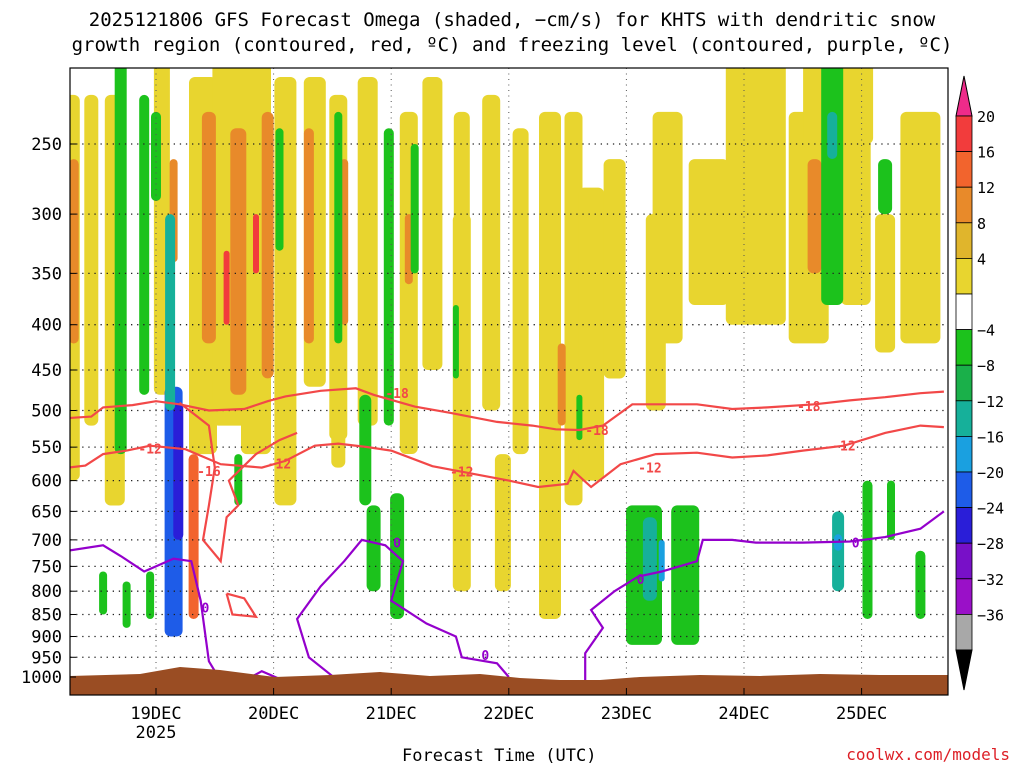 This screenshot has height=768, width=1024. I want to click on colorbar-arrow-top, so click(964, 96).